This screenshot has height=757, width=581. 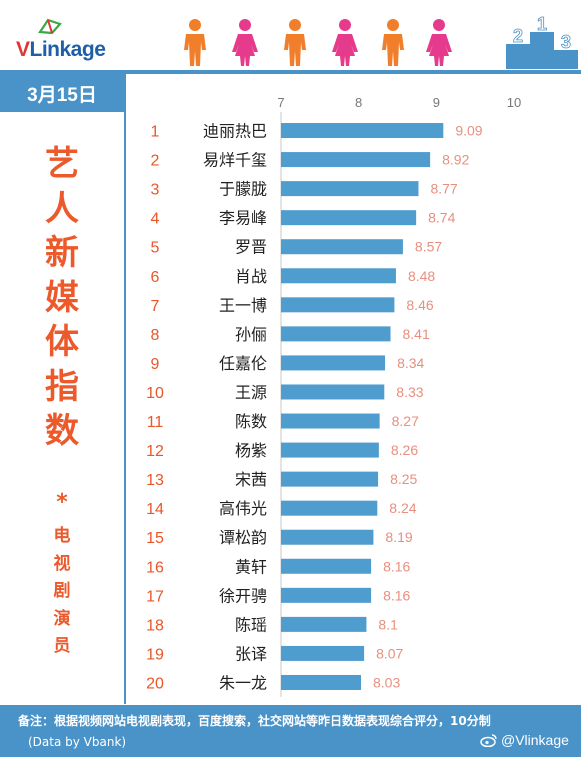 I want to click on vlinkage-logo: VLinkage, so click(x=65, y=39).